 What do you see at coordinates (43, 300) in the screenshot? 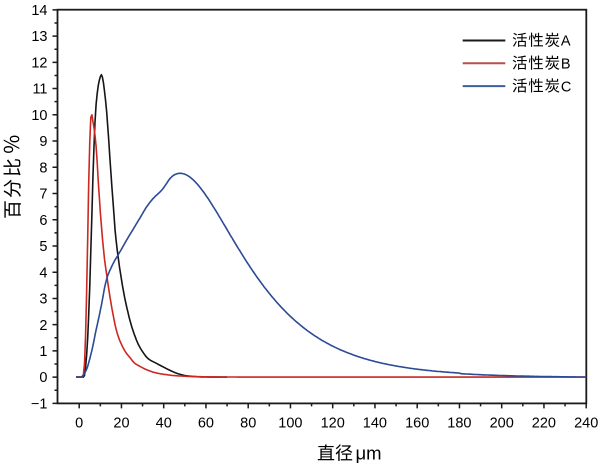
I see `svg-text: 3` at bounding box center [43, 300].